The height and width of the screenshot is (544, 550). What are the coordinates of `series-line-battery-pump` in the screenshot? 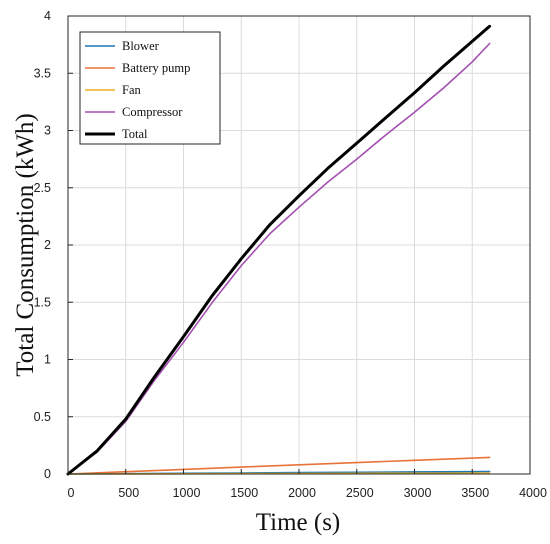 It's located at (279, 465).